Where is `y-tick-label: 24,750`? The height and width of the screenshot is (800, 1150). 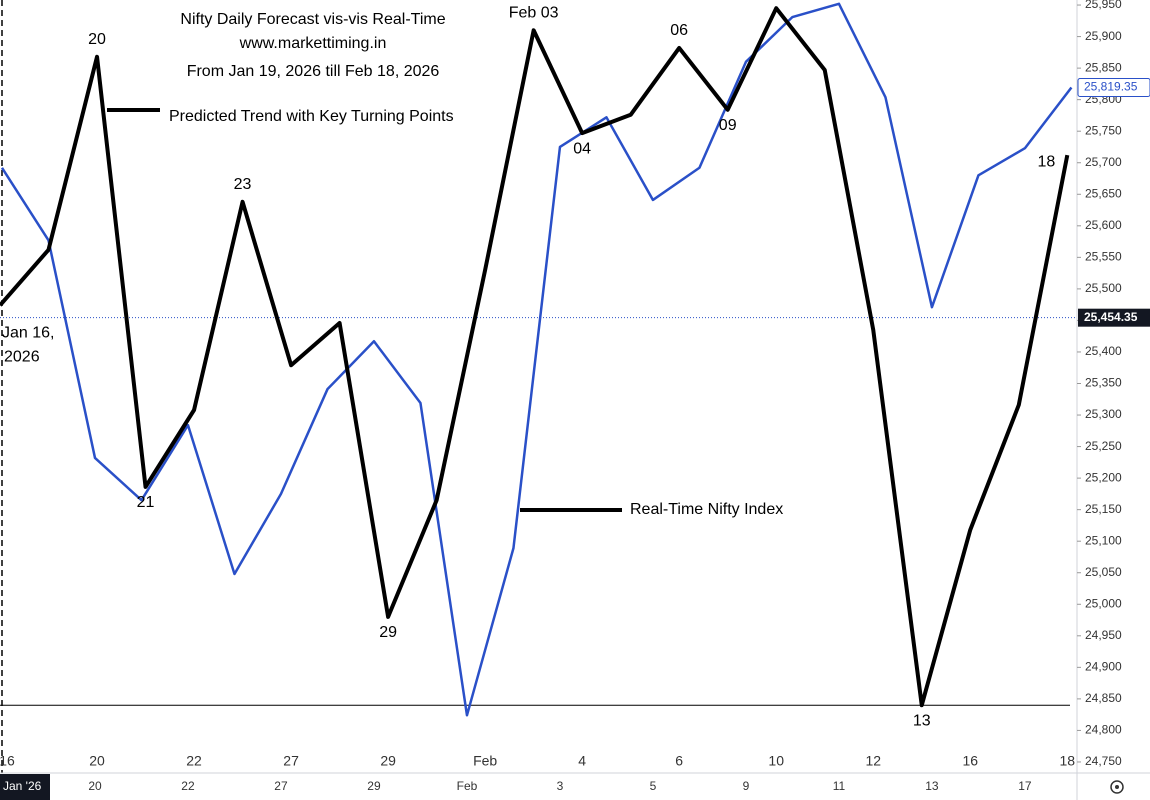 y-tick-label: 24,750 is located at coordinates (1103, 761).